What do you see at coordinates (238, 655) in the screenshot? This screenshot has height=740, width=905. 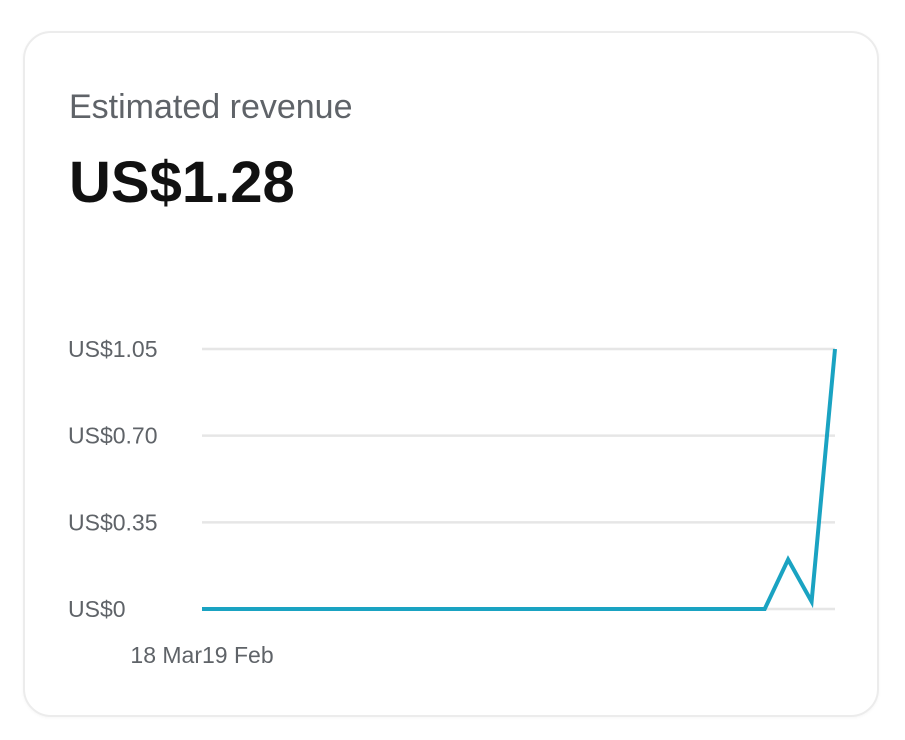 I see `x-tick-label: 19 Feb` at bounding box center [238, 655].